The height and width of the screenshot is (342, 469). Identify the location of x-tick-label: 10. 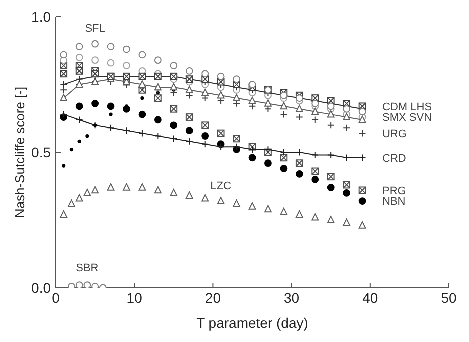
(134, 298).